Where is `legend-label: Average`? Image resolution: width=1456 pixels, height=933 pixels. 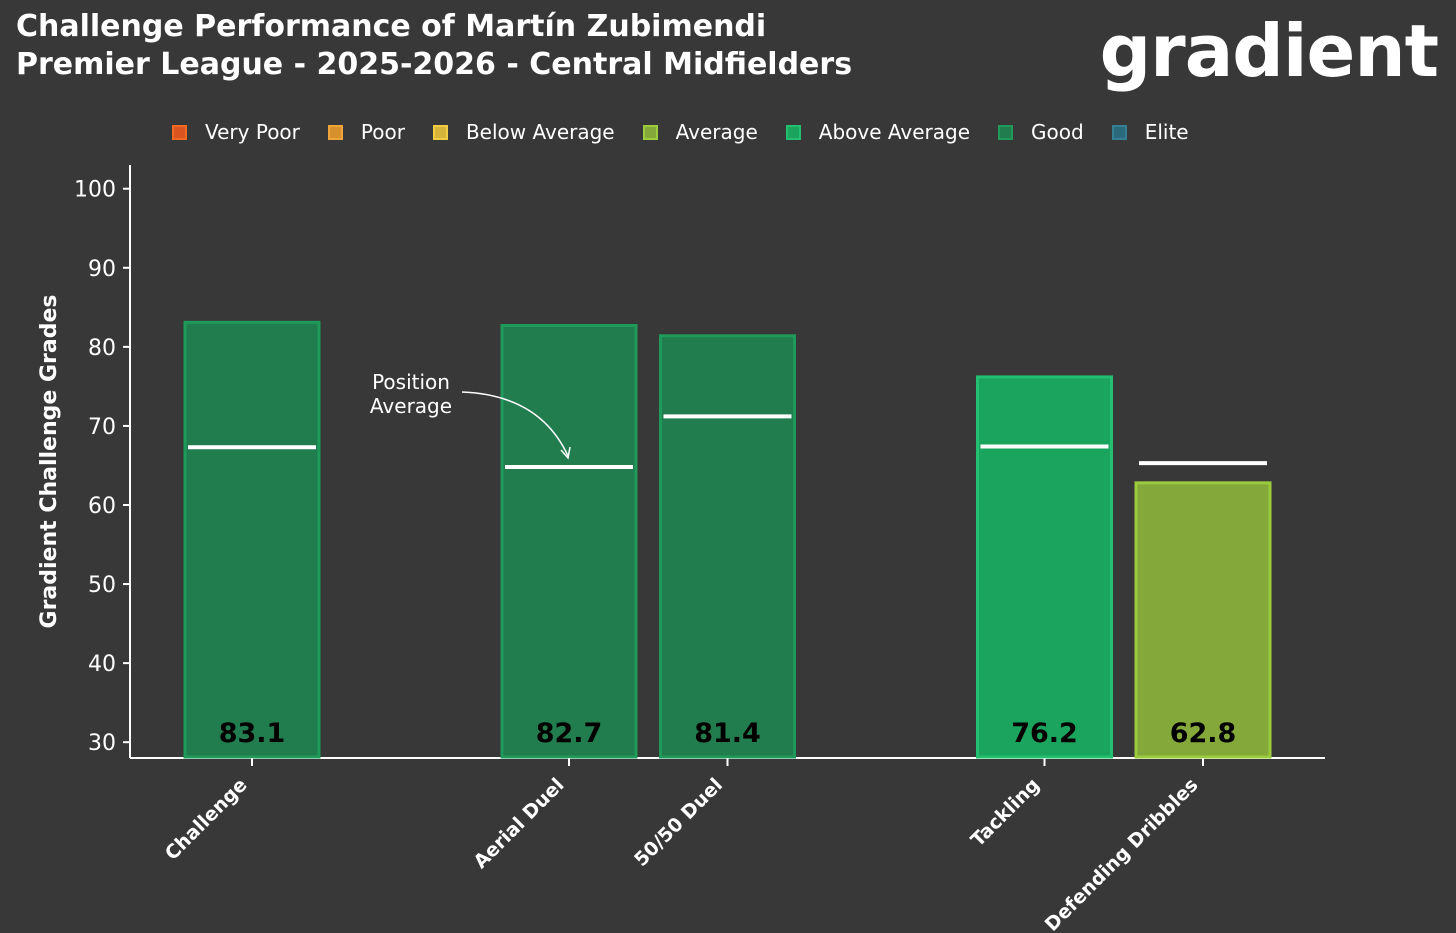 legend-label: Average is located at coordinates (716, 132).